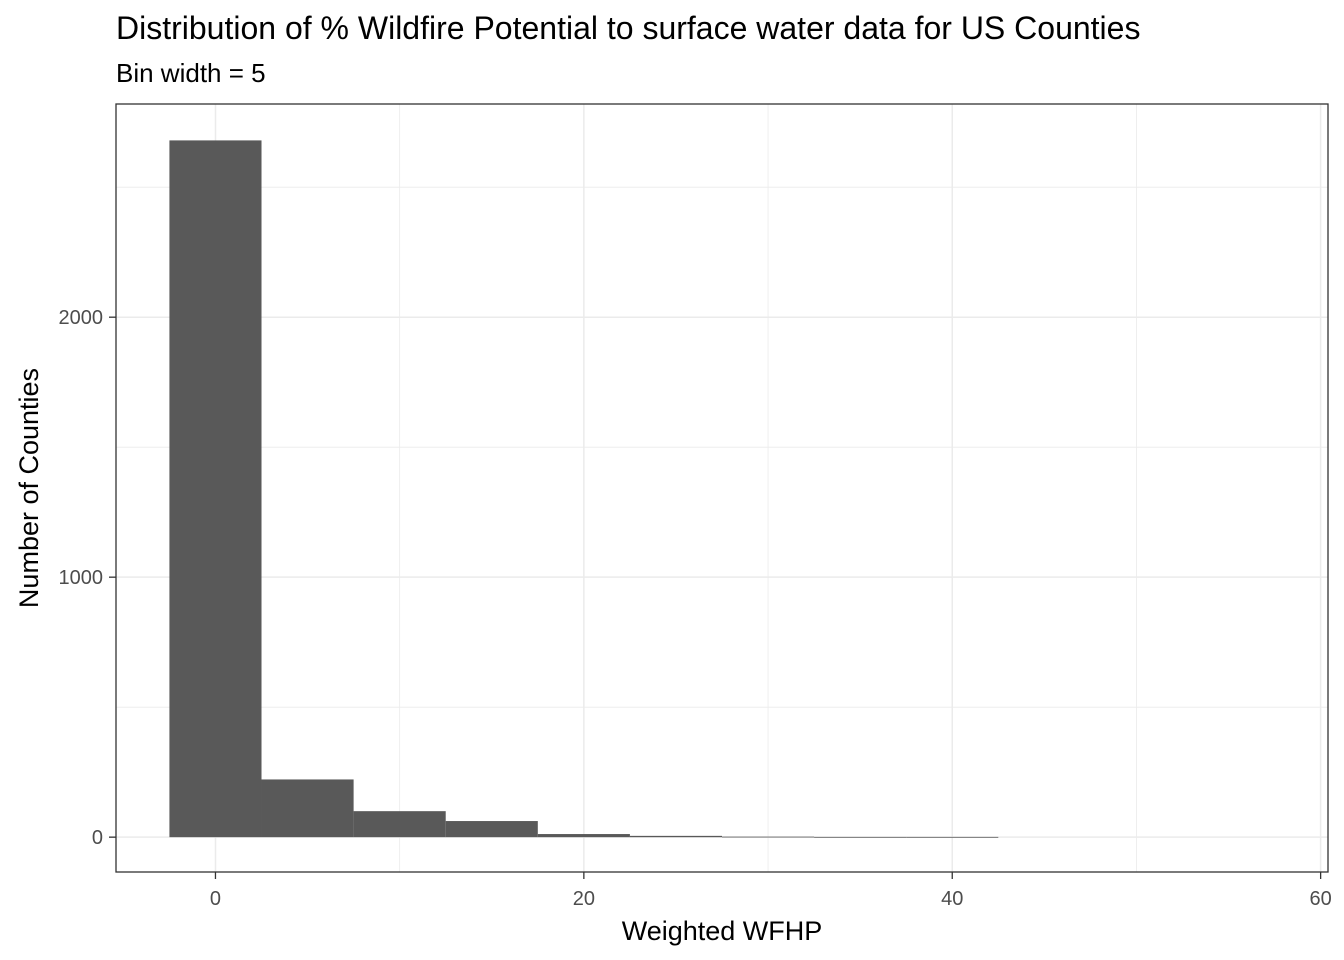 Image resolution: width=1344 pixels, height=960 pixels. I want to click on x-tick-label: 0, so click(215, 899).